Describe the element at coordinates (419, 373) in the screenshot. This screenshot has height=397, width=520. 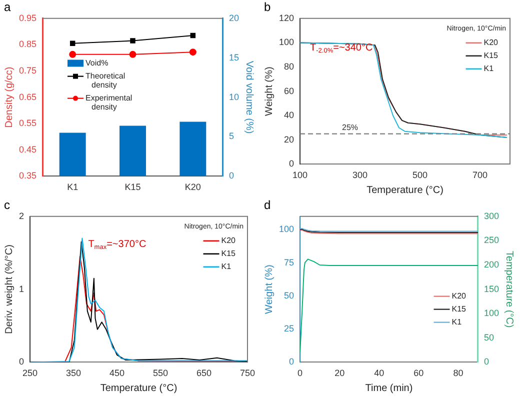
I see `x-tick-label: 60` at that location.